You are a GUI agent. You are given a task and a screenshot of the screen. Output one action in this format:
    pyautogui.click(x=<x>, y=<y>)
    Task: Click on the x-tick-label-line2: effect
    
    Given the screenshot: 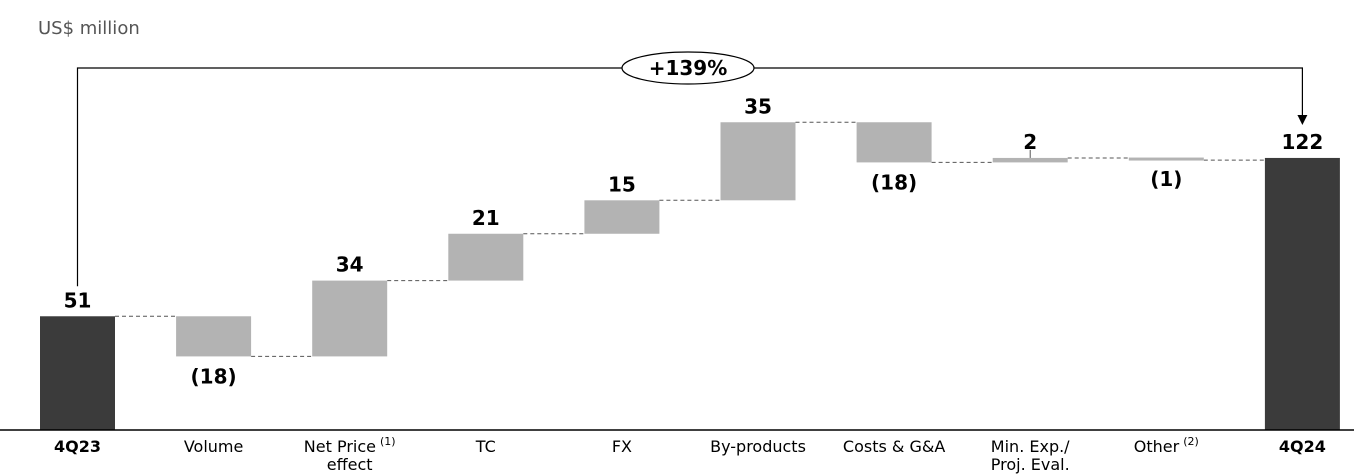 What is the action you would take?
    pyautogui.click(x=350, y=464)
    